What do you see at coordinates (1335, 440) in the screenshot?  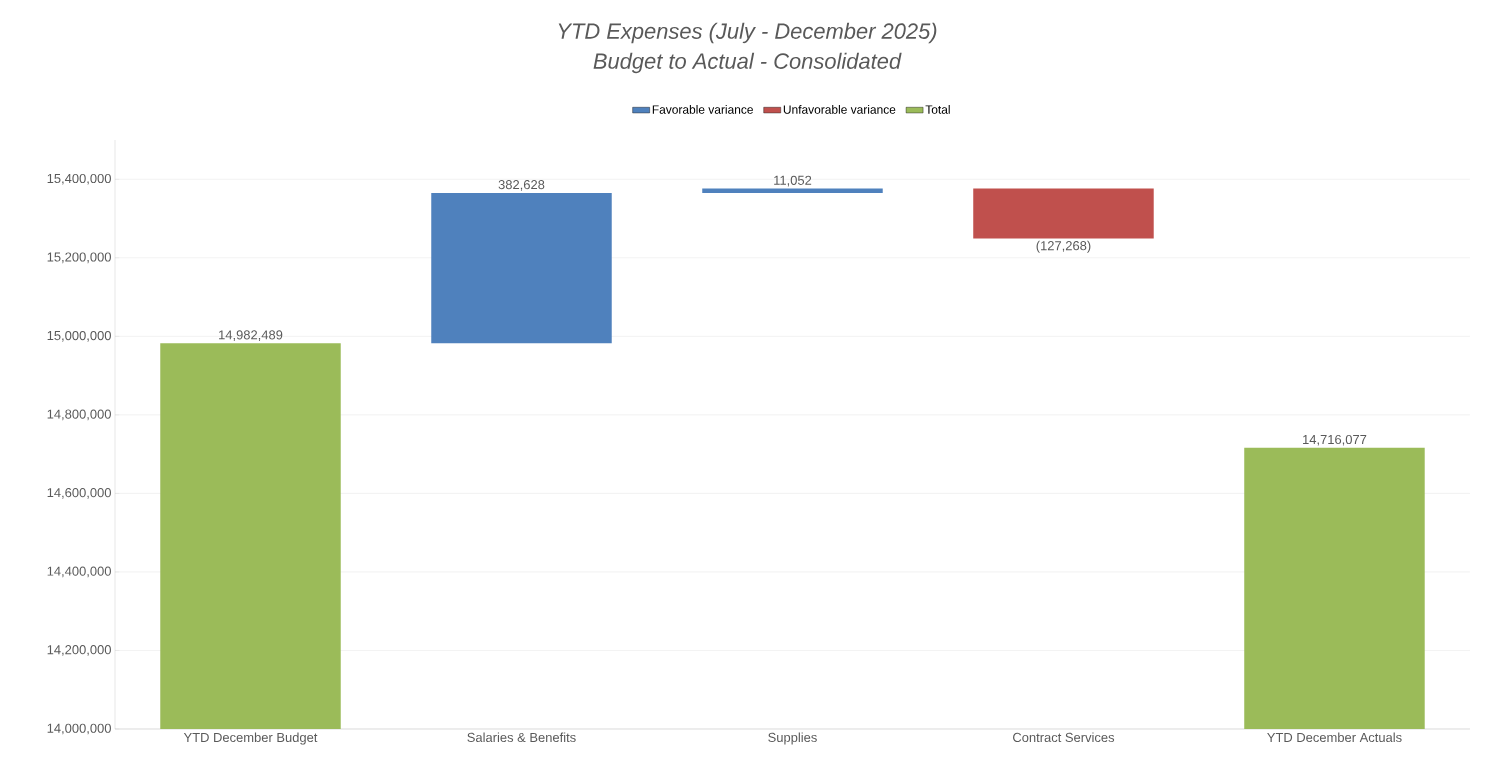 I see `data-label: 14,716,077` at bounding box center [1335, 440].